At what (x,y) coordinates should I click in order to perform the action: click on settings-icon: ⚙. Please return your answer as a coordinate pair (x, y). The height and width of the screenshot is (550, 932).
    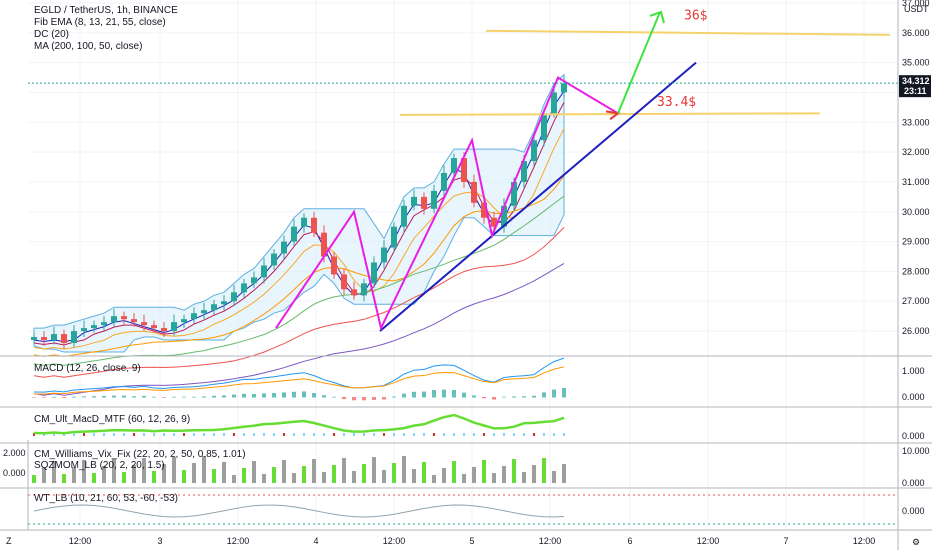
    Looking at the image, I should click on (916, 542).